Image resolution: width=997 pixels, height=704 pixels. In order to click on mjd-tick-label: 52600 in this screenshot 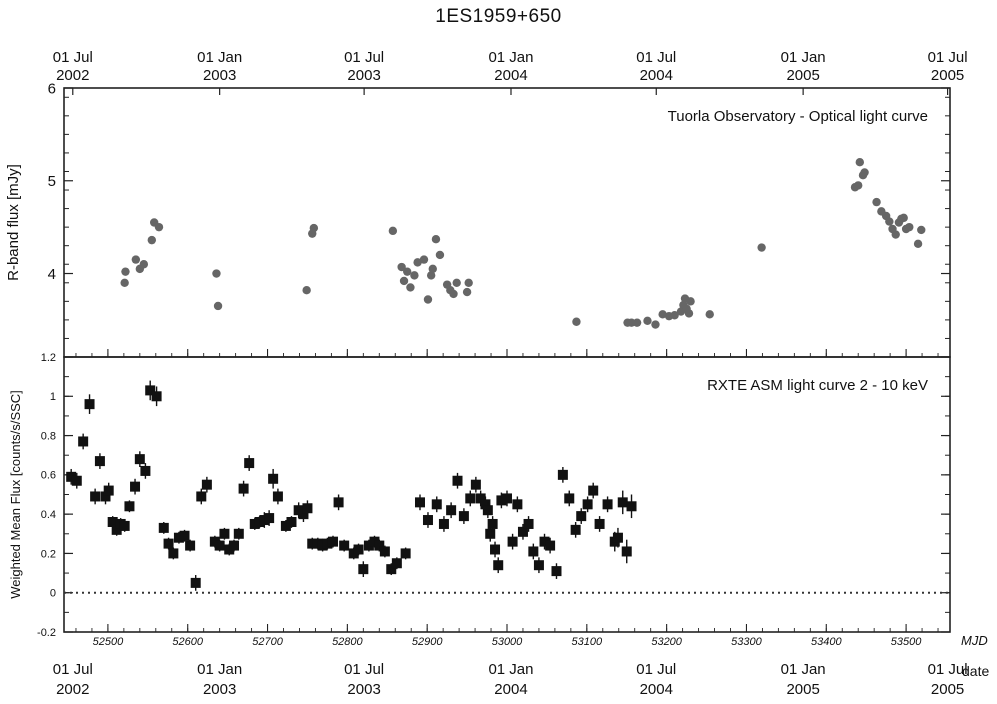, I will do `click(187, 642)`.